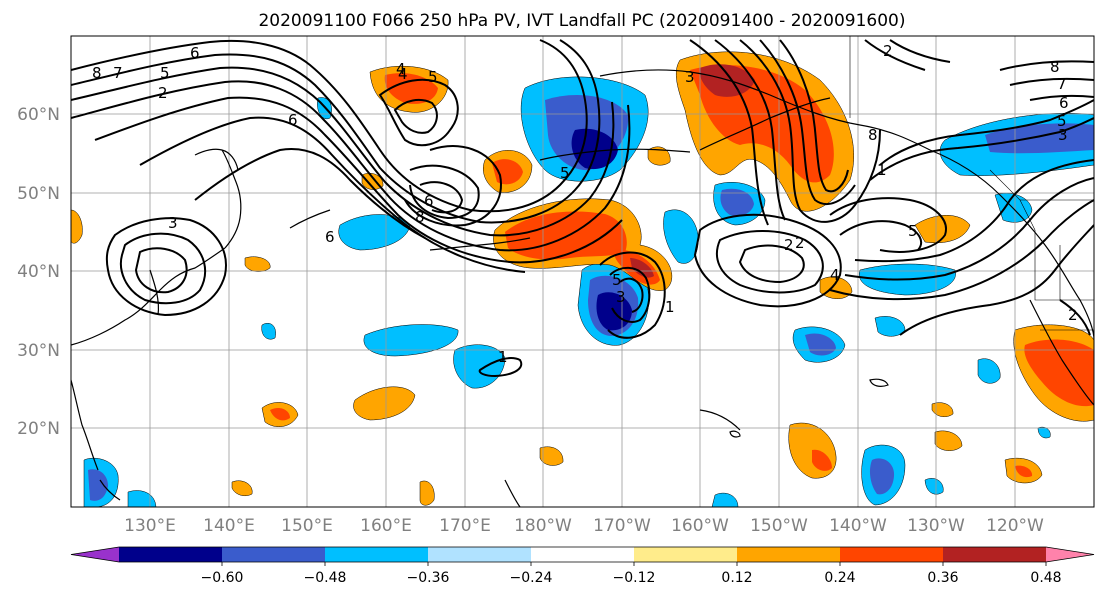 This screenshot has height=601, width=1105. Describe the element at coordinates (229, 526) in the screenshot. I see `lon-label: 140°E` at that location.